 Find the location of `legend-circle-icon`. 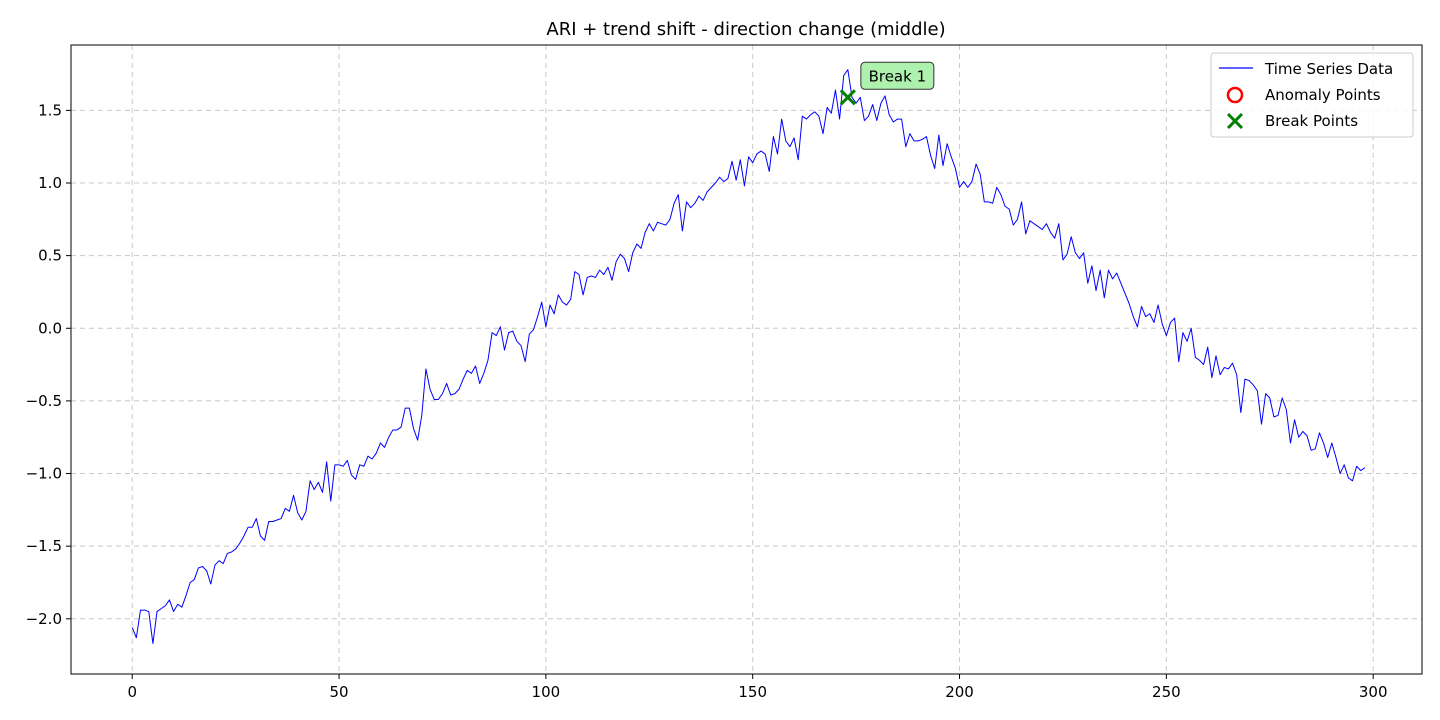

legend-circle-icon is located at coordinates (1235, 95).